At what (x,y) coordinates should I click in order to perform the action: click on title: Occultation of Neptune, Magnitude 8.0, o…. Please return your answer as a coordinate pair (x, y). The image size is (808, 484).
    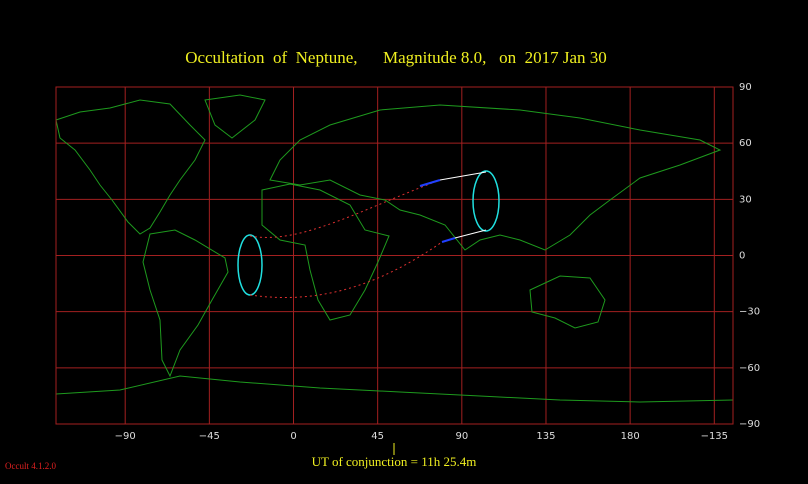
    Looking at the image, I should click on (396, 57).